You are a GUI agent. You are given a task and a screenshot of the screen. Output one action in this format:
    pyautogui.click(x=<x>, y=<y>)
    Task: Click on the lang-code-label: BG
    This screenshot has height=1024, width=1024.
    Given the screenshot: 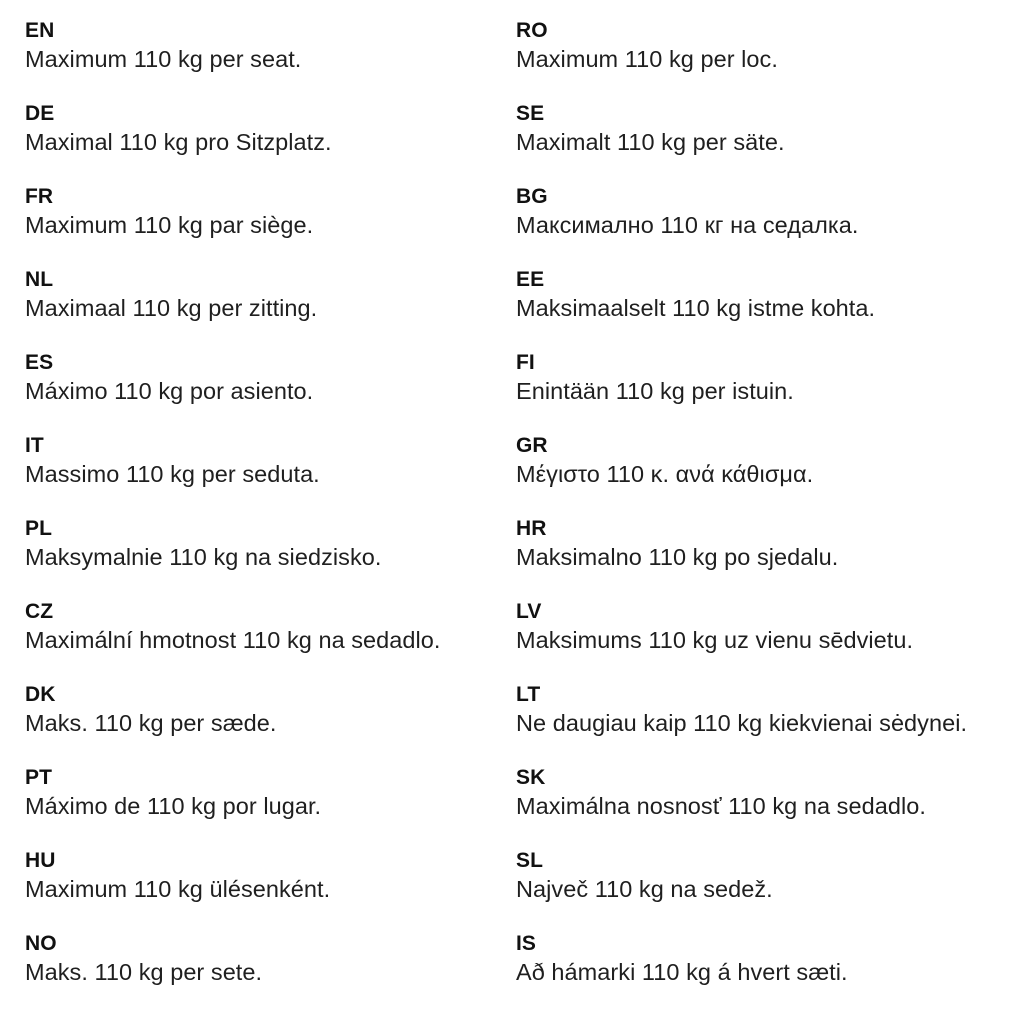 What is the action you would take?
    pyautogui.click(x=532, y=196)
    